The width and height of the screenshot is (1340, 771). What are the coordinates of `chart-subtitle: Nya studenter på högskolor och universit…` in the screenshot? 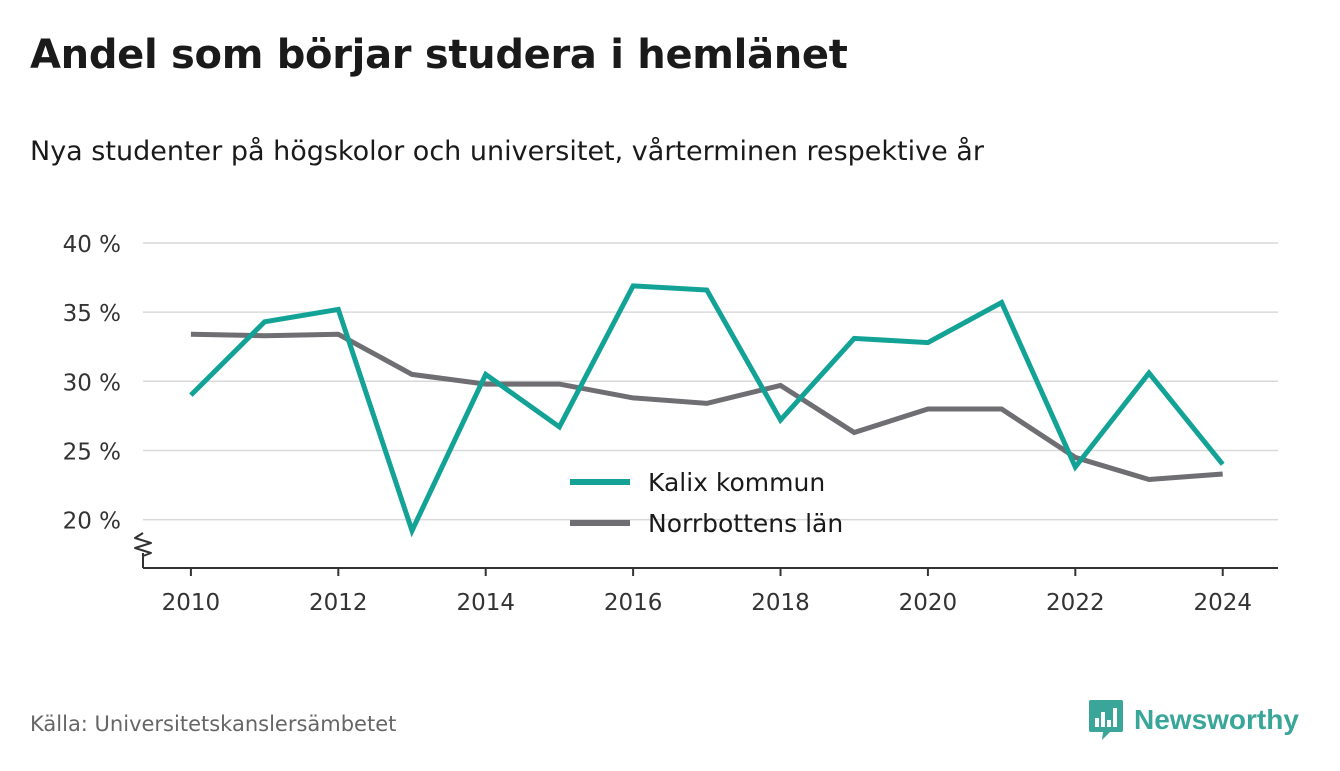 It's located at (507, 151).